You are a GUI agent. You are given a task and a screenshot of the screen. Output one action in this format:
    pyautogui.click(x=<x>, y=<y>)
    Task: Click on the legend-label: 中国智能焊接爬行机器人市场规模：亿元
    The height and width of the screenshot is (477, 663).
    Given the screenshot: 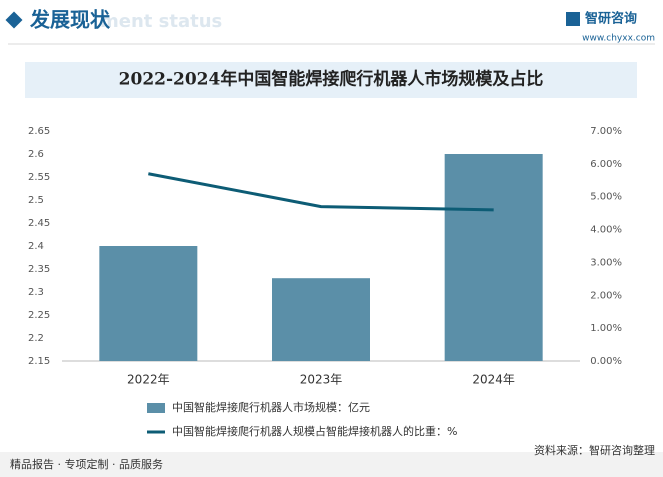 What is the action you would take?
    pyautogui.click(x=271, y=407)
    